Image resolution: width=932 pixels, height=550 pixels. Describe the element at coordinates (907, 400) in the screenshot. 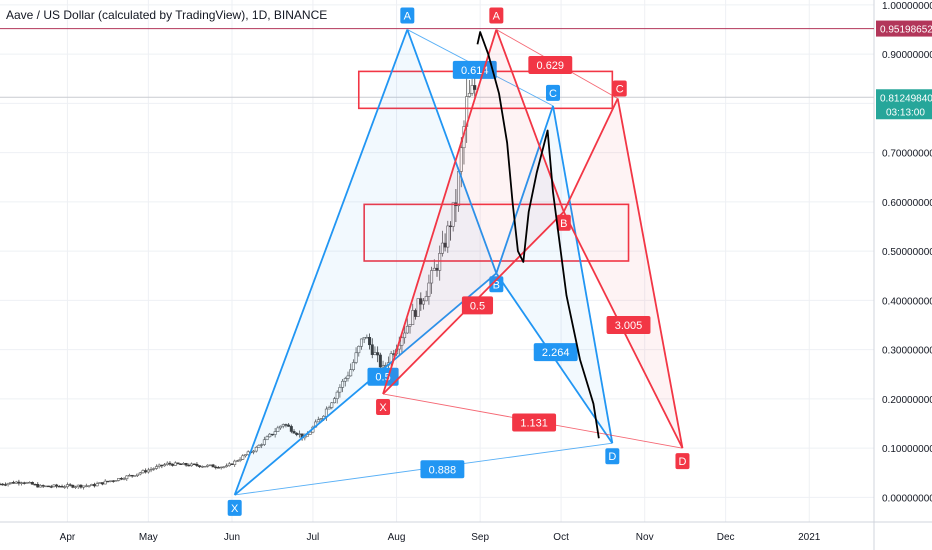

I see `y-tick-label: 0.20000000` at that location.